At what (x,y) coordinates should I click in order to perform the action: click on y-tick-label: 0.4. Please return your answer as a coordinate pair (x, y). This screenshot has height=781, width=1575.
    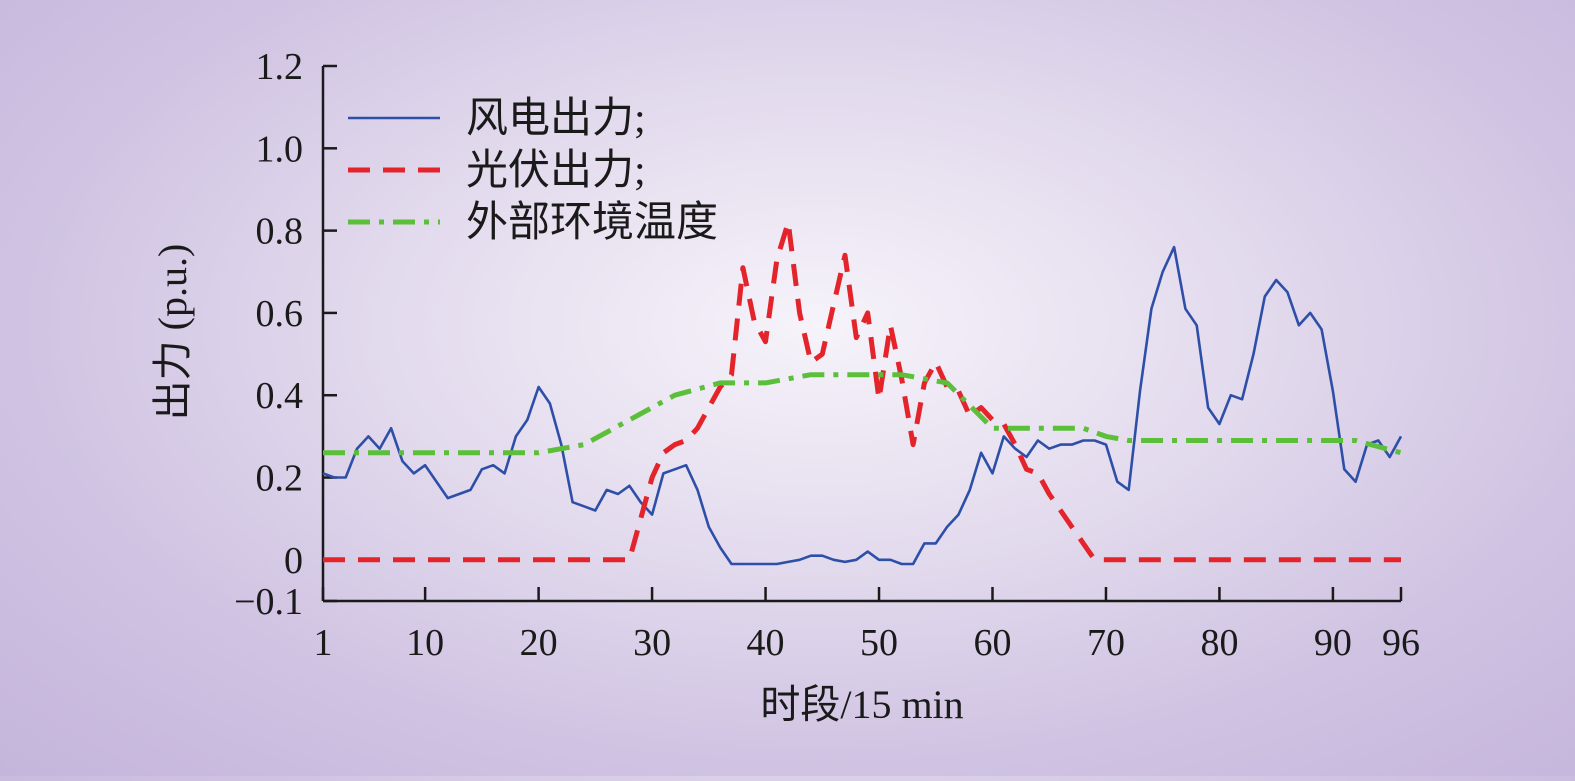
    Looking at the image, I should click on (280, 396).